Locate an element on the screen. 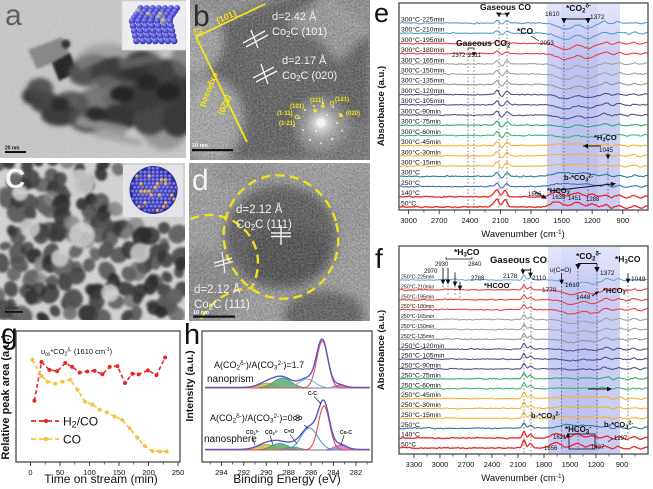 This screenshot has width=653, height=489. svg-text: 250°C-180min is located at coordinates (417, 307).